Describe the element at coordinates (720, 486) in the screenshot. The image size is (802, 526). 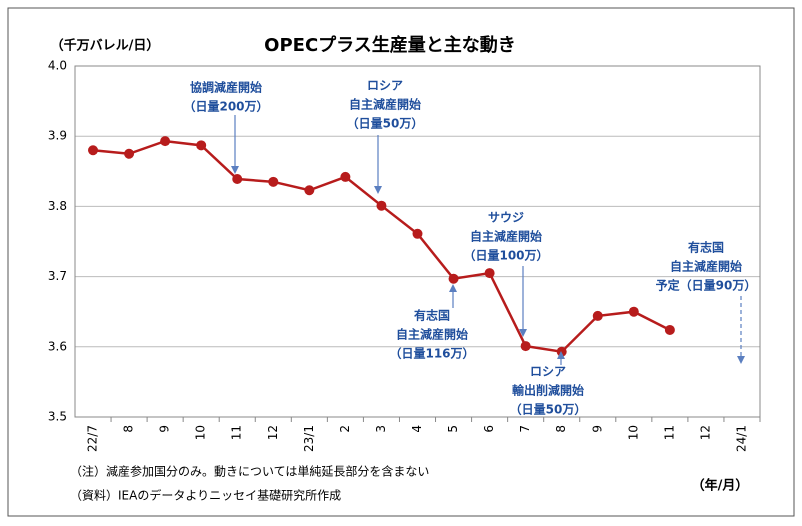
I see `x-unit: （年/月）` at that location.